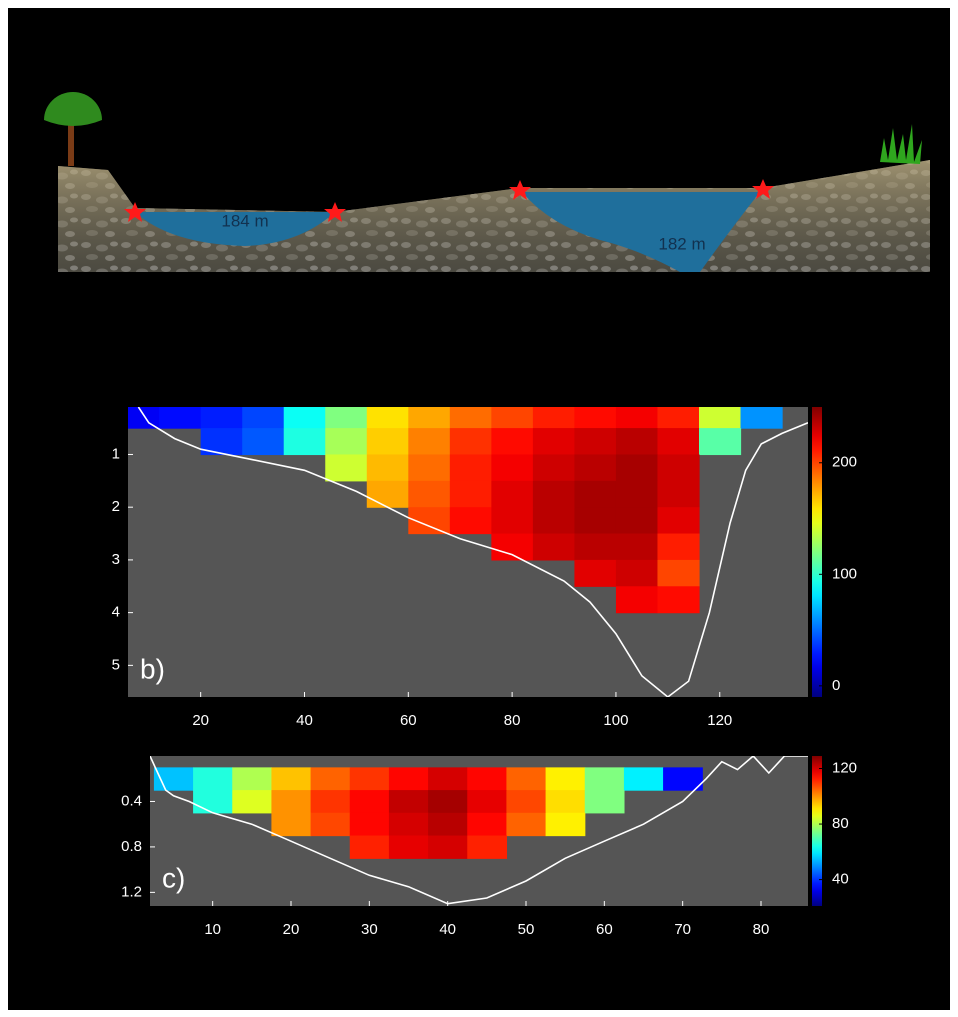  Describe the element at coordinates (116, 559) in the screenshot. I see `y-tick-label: 3` at that location.